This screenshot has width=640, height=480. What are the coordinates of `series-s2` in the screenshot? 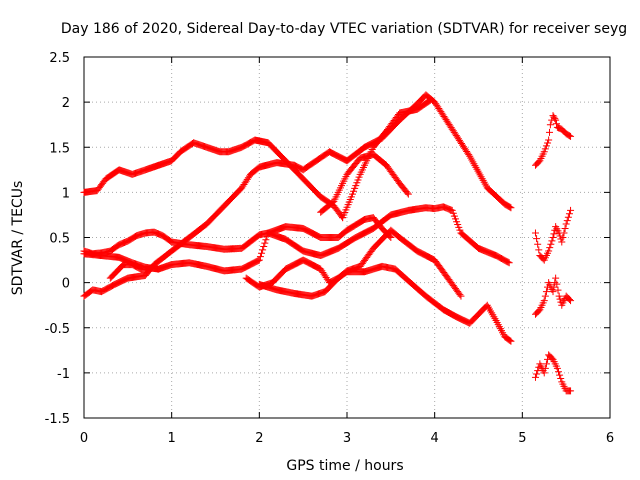 It's located at (364, 183).